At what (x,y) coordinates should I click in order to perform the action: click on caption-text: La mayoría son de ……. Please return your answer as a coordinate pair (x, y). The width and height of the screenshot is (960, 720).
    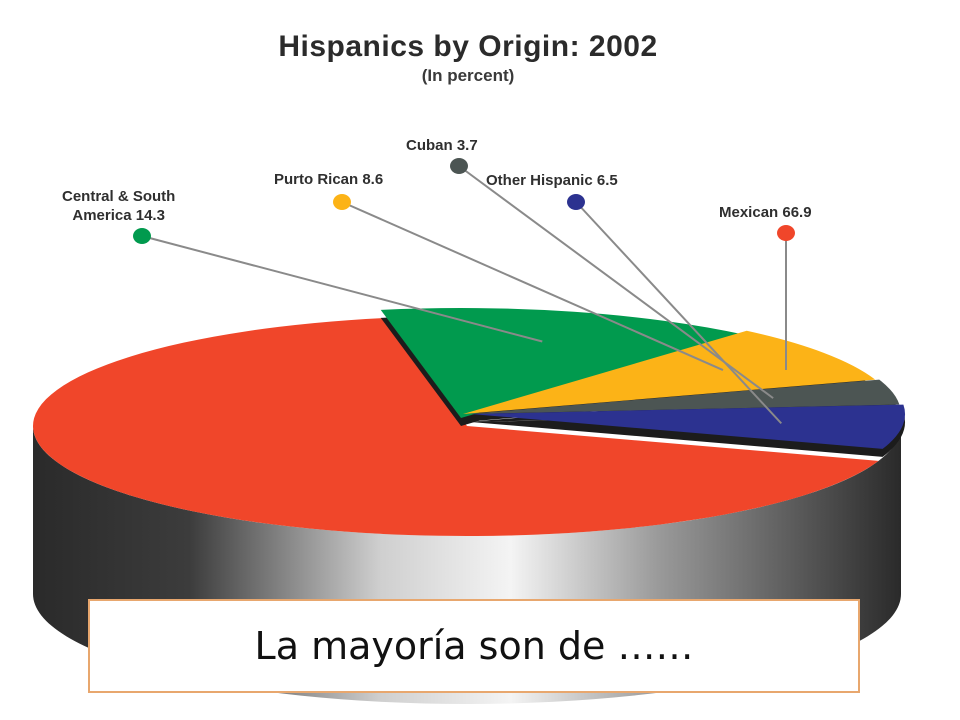
    Looking at the image, I should click on (474, 646).